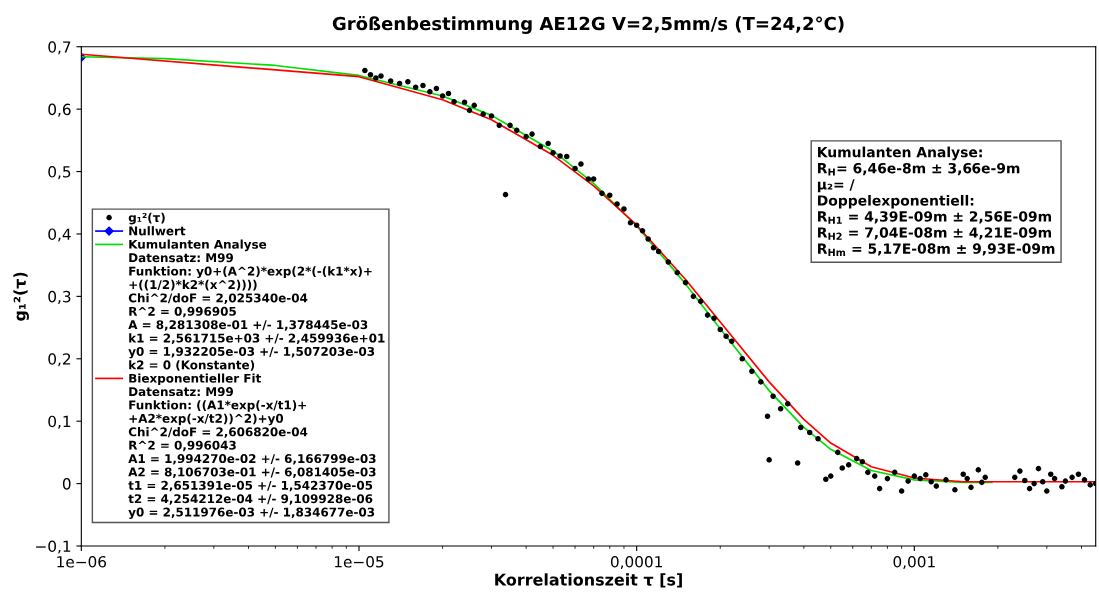 This screenshot has height=603, width=1099. What do you see at coordinates (636, 563) in the screenshot?
I see `x-tick-label: 0,0001` at bounding box center [636, 563].